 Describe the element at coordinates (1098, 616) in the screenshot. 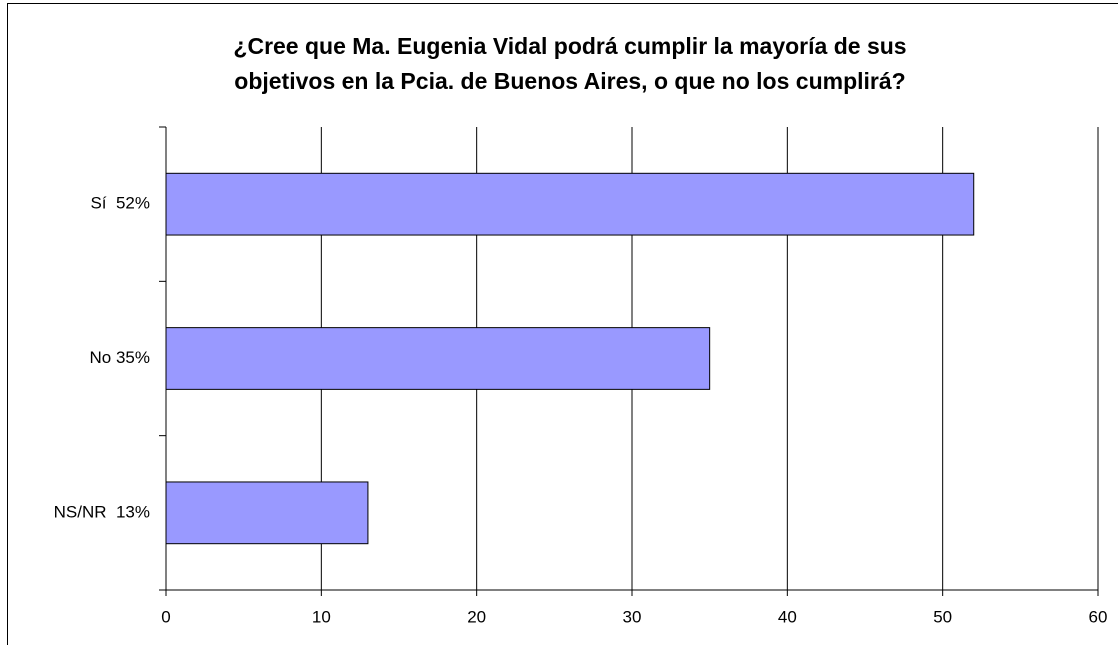

I see `x-tick-label: 60` at that location.